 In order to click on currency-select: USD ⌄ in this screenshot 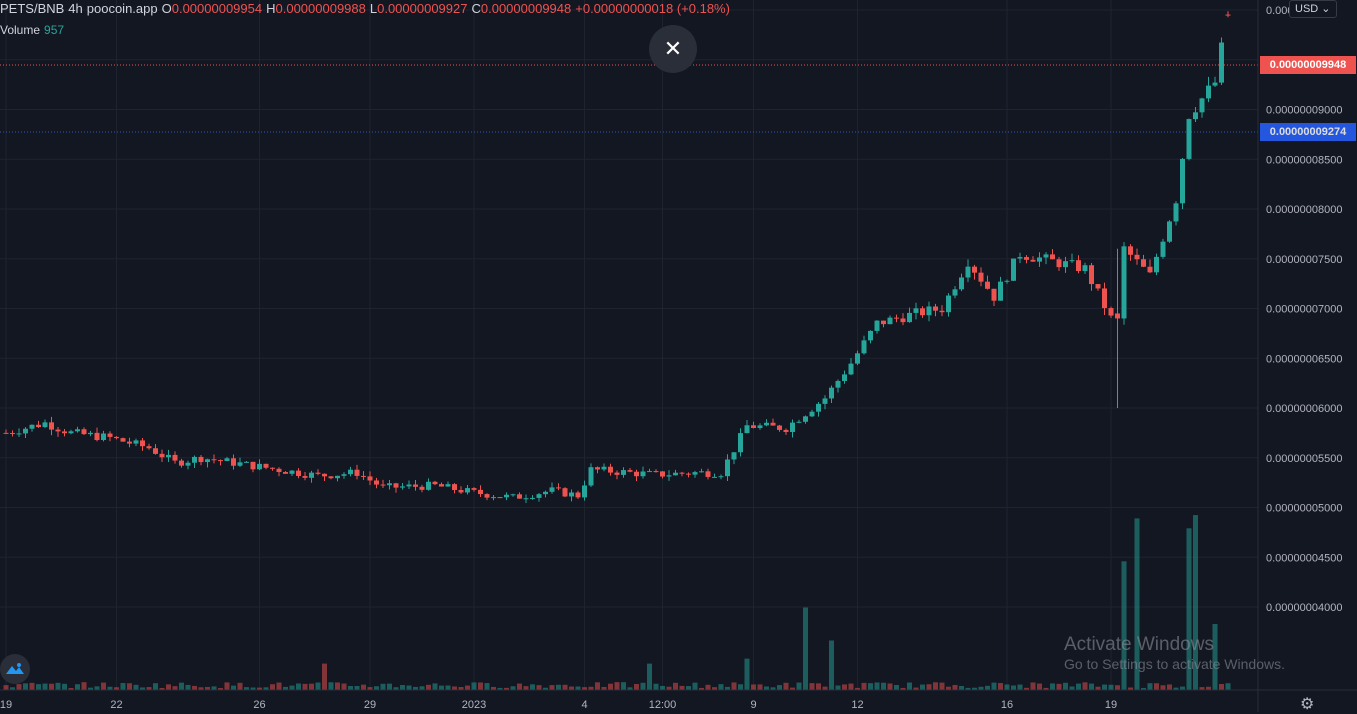, I will do `click(1313, 9)`.